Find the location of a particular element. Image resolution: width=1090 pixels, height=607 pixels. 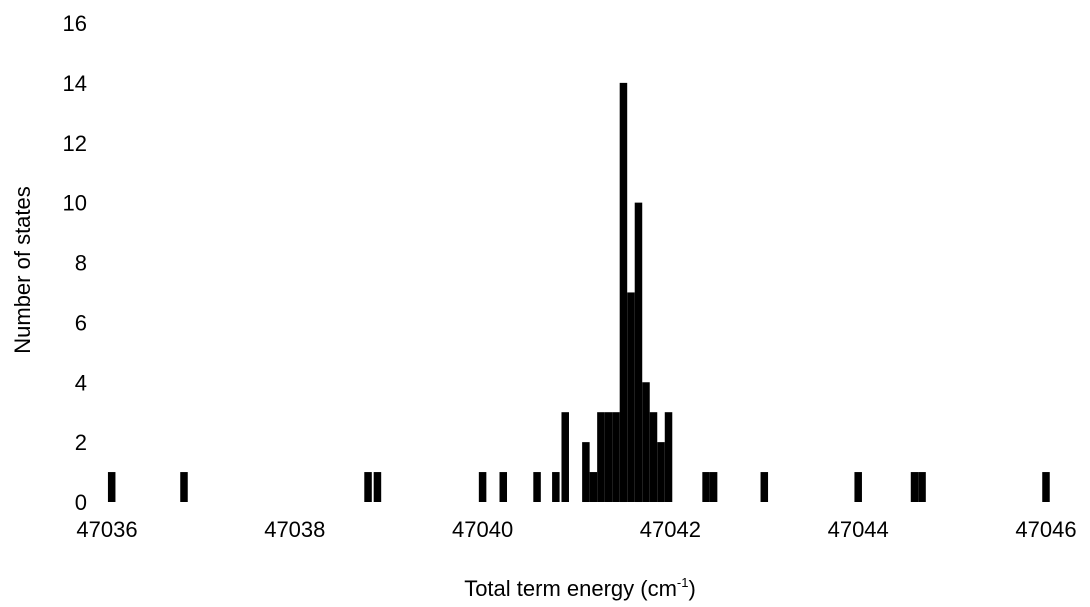

y-tick-label-0: 0 is located at coordinates (81, 502).